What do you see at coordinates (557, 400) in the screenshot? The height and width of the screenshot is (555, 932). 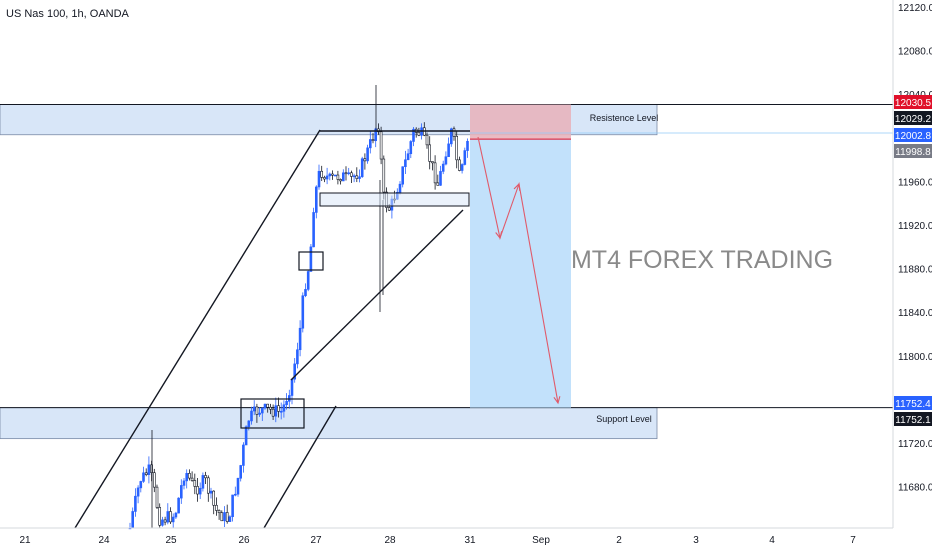 I see `arrowhead` at bounding box center [557, 400].